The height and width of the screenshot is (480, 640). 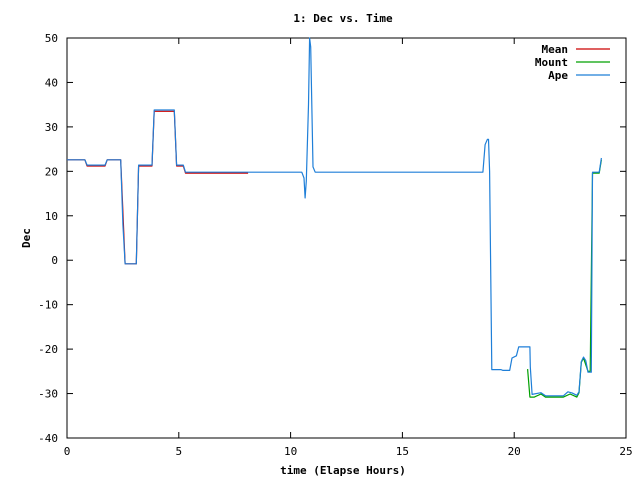 I want to click on legend-label-mean: Mean, so click(x=555, y=49).